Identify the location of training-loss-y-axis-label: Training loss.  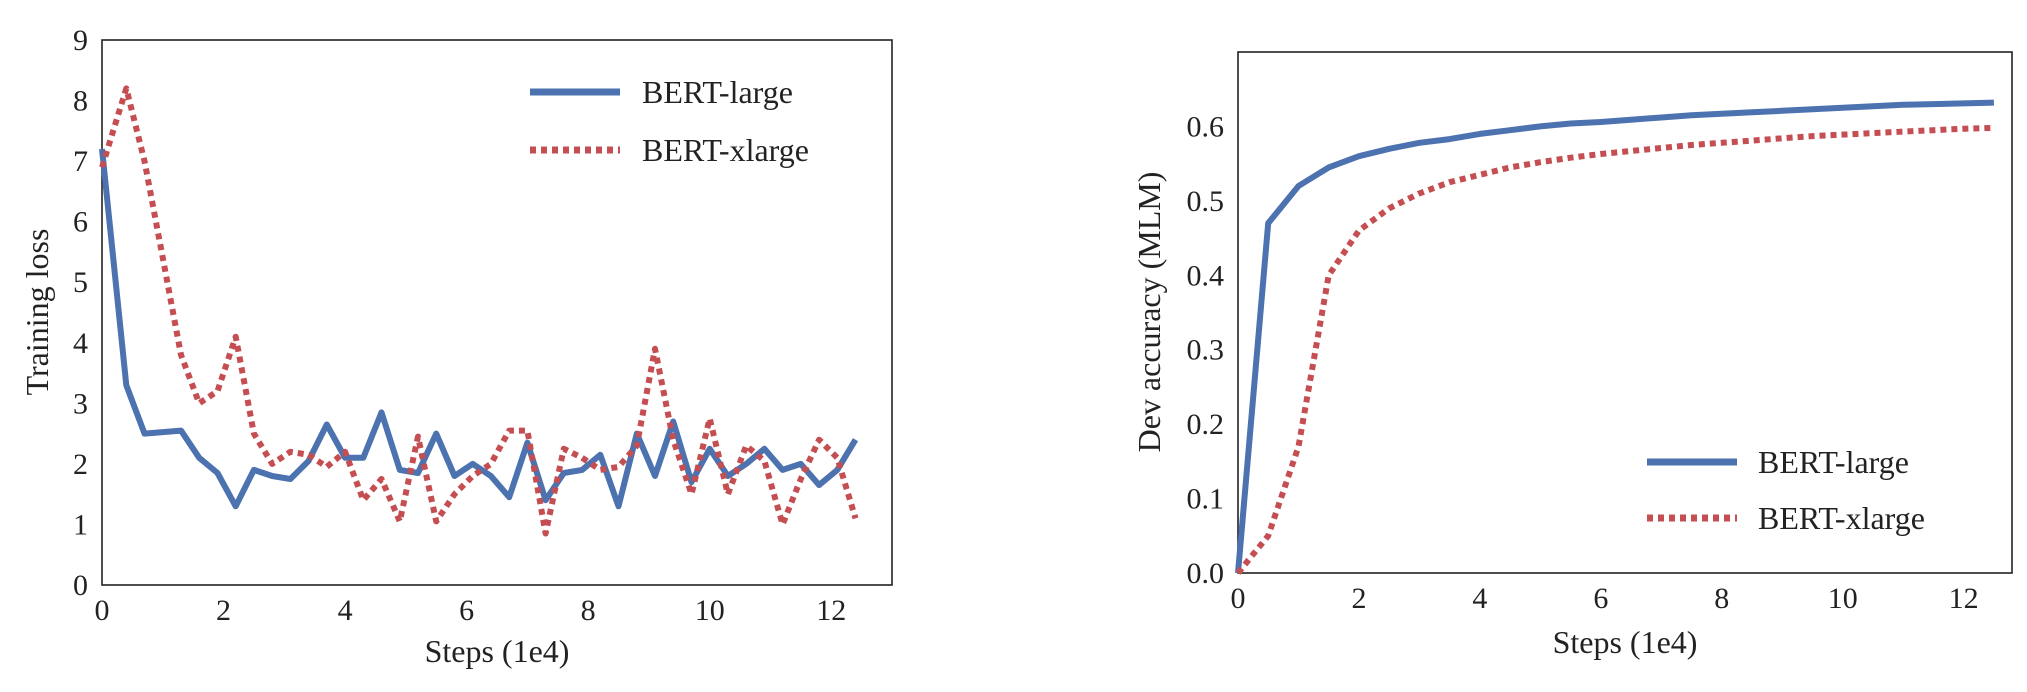
(37, 312).